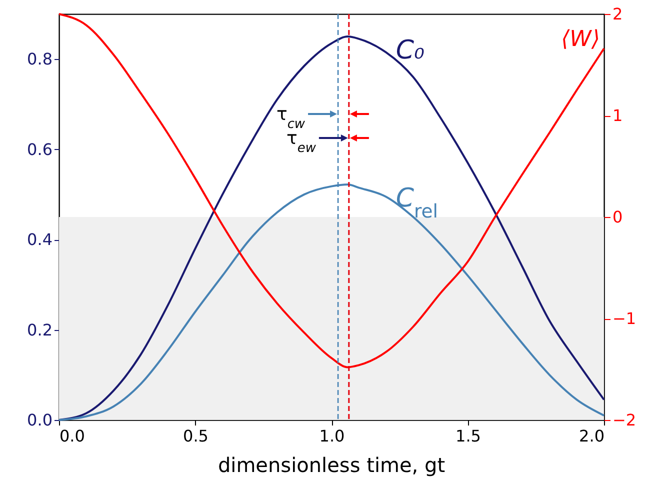 Image resolution: width=670 pixels, height=486 pixels. I want to click on x-tick-label: 1.0, so click(332, 436).